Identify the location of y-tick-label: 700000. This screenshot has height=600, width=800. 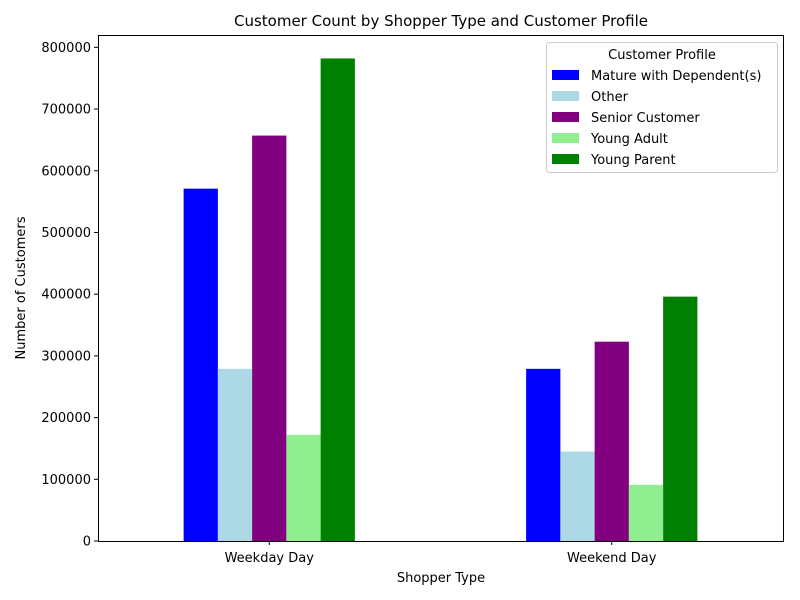
(66, 110).